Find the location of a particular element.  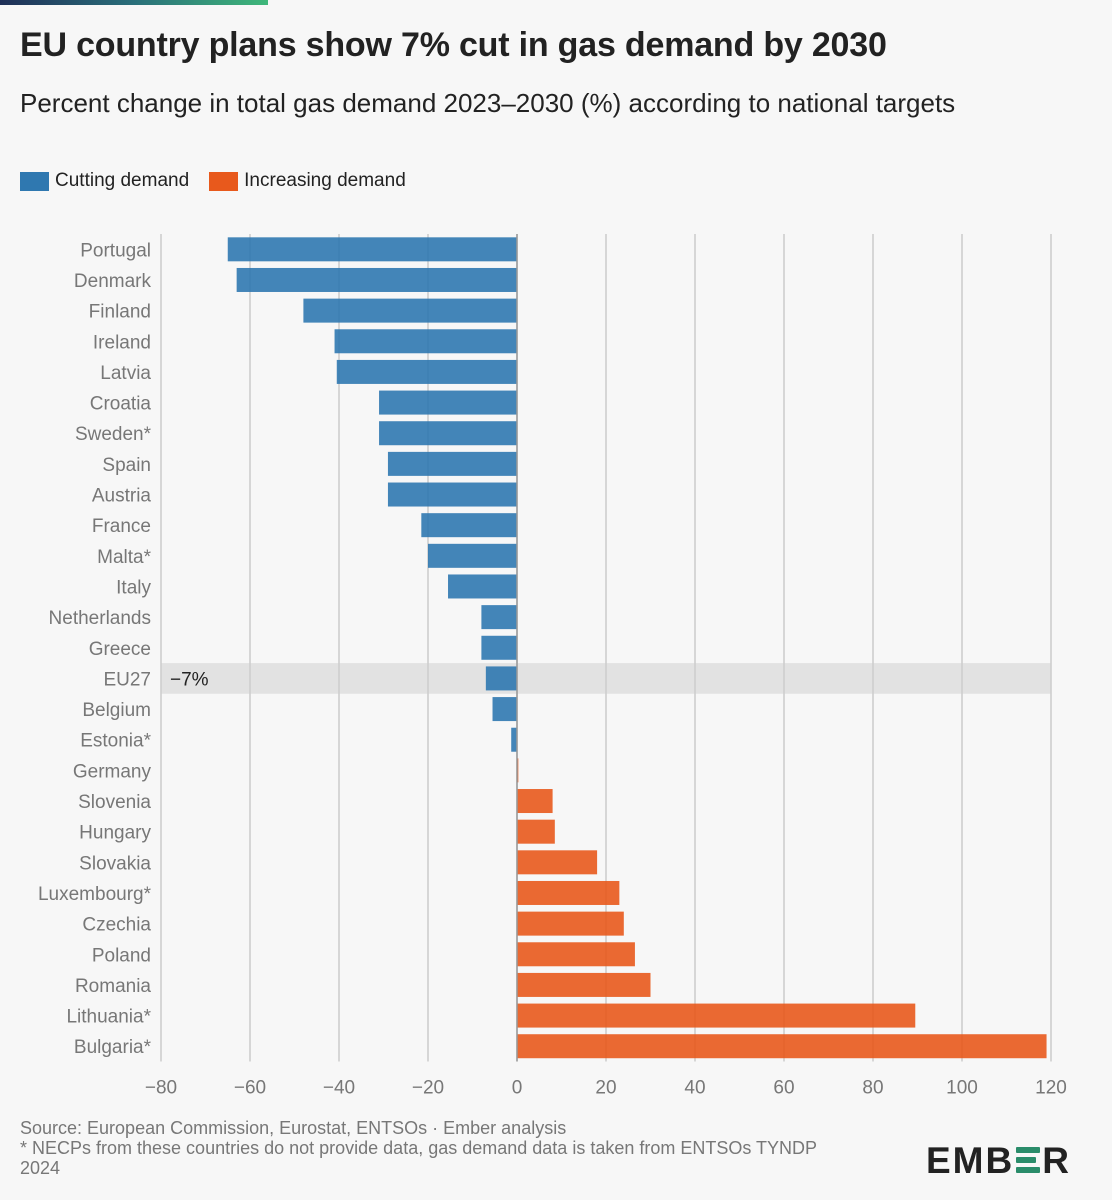

category-label: Romania is located at coordinates (113, 986).